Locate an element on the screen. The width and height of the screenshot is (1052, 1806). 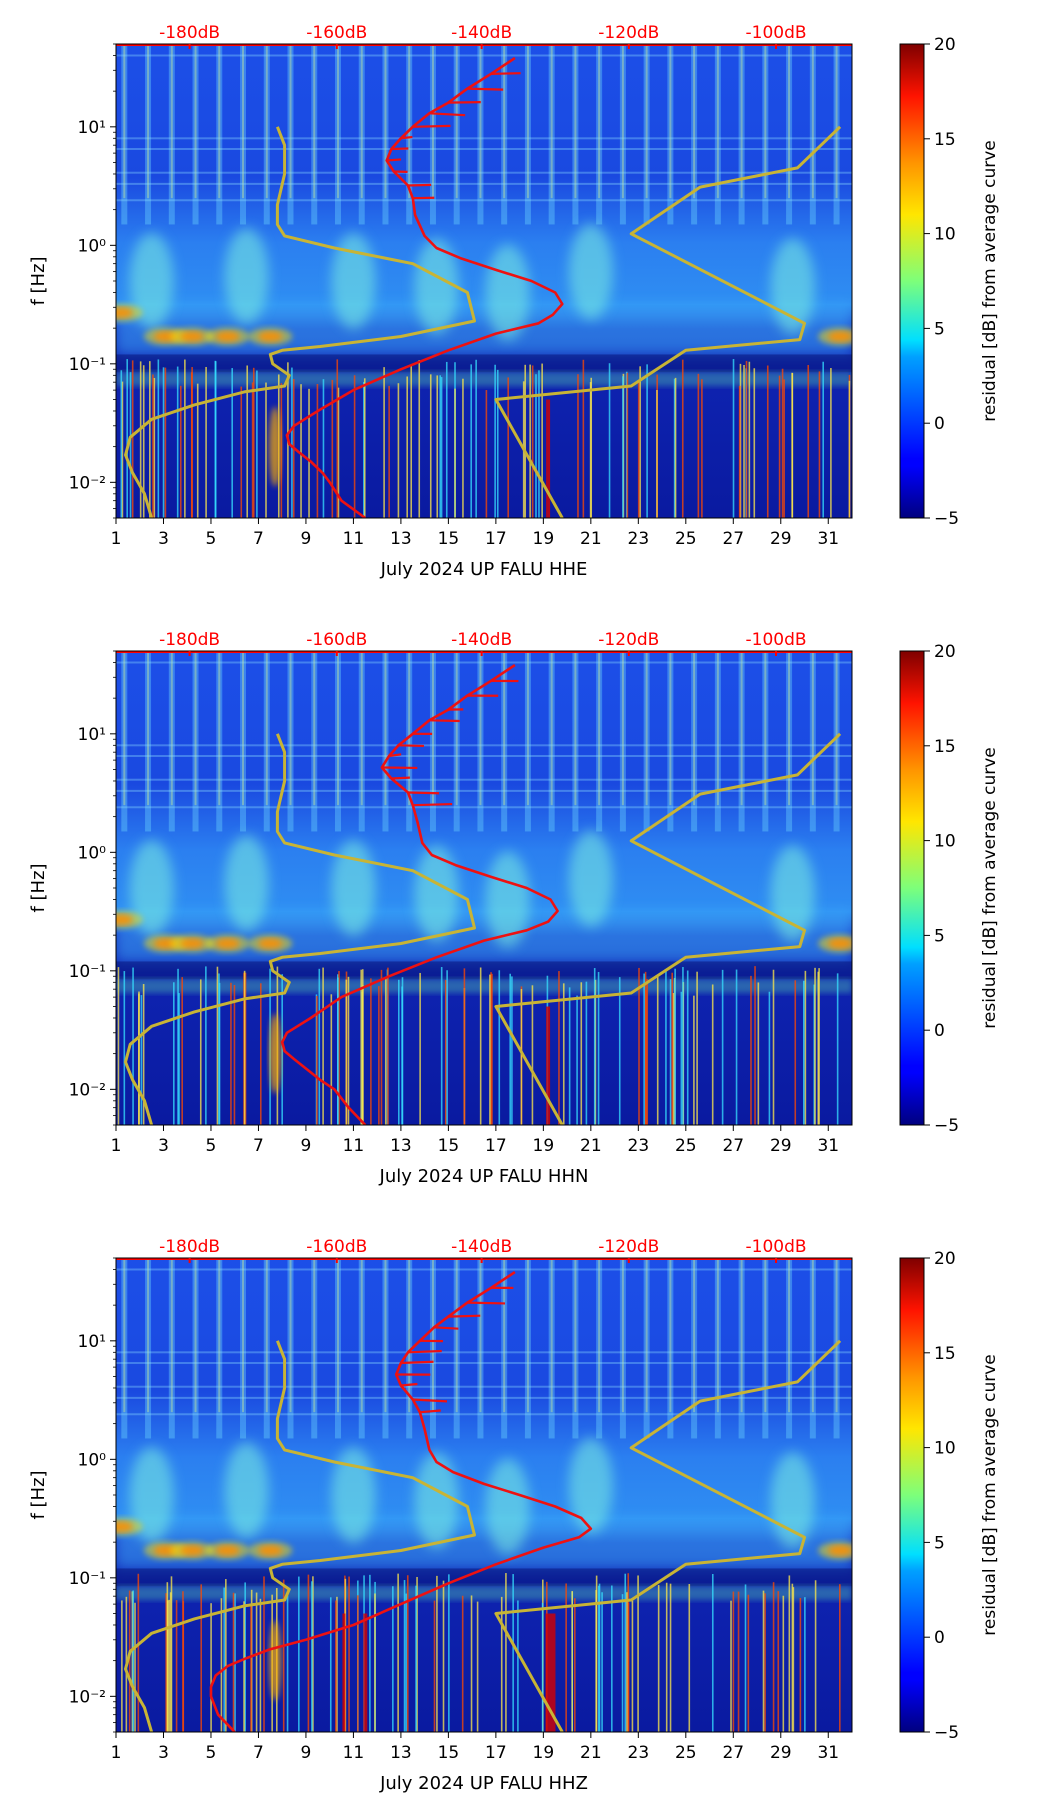
db-tick-label: -180dB is located at coordinates (189, 1247).